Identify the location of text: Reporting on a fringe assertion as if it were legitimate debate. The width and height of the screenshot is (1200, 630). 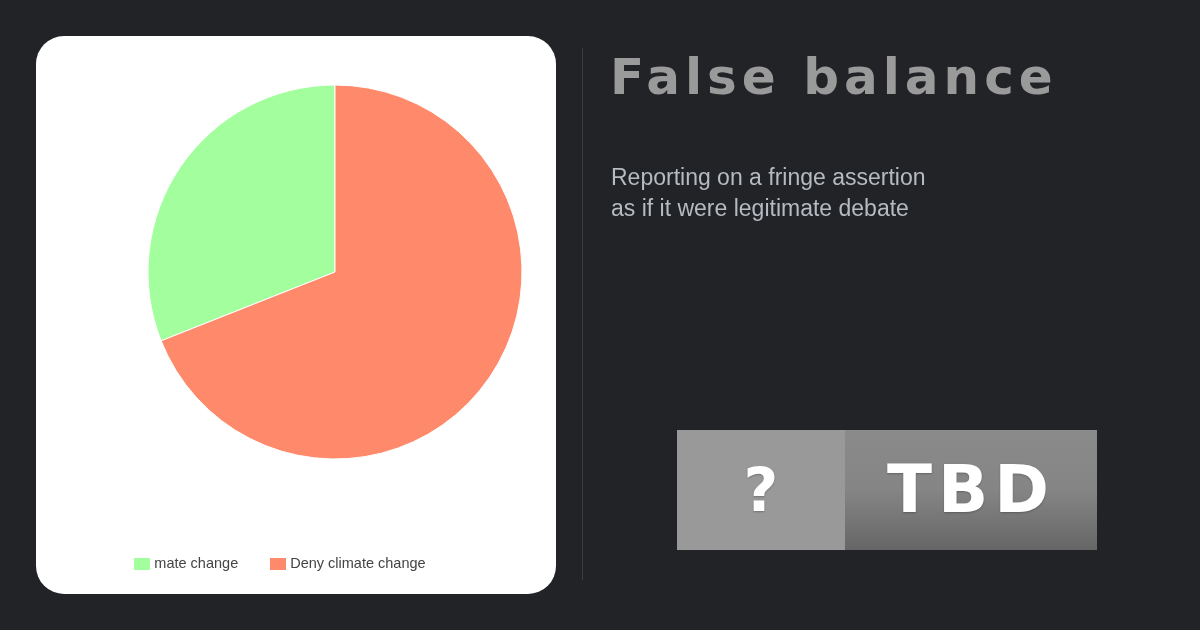
(769, 193).